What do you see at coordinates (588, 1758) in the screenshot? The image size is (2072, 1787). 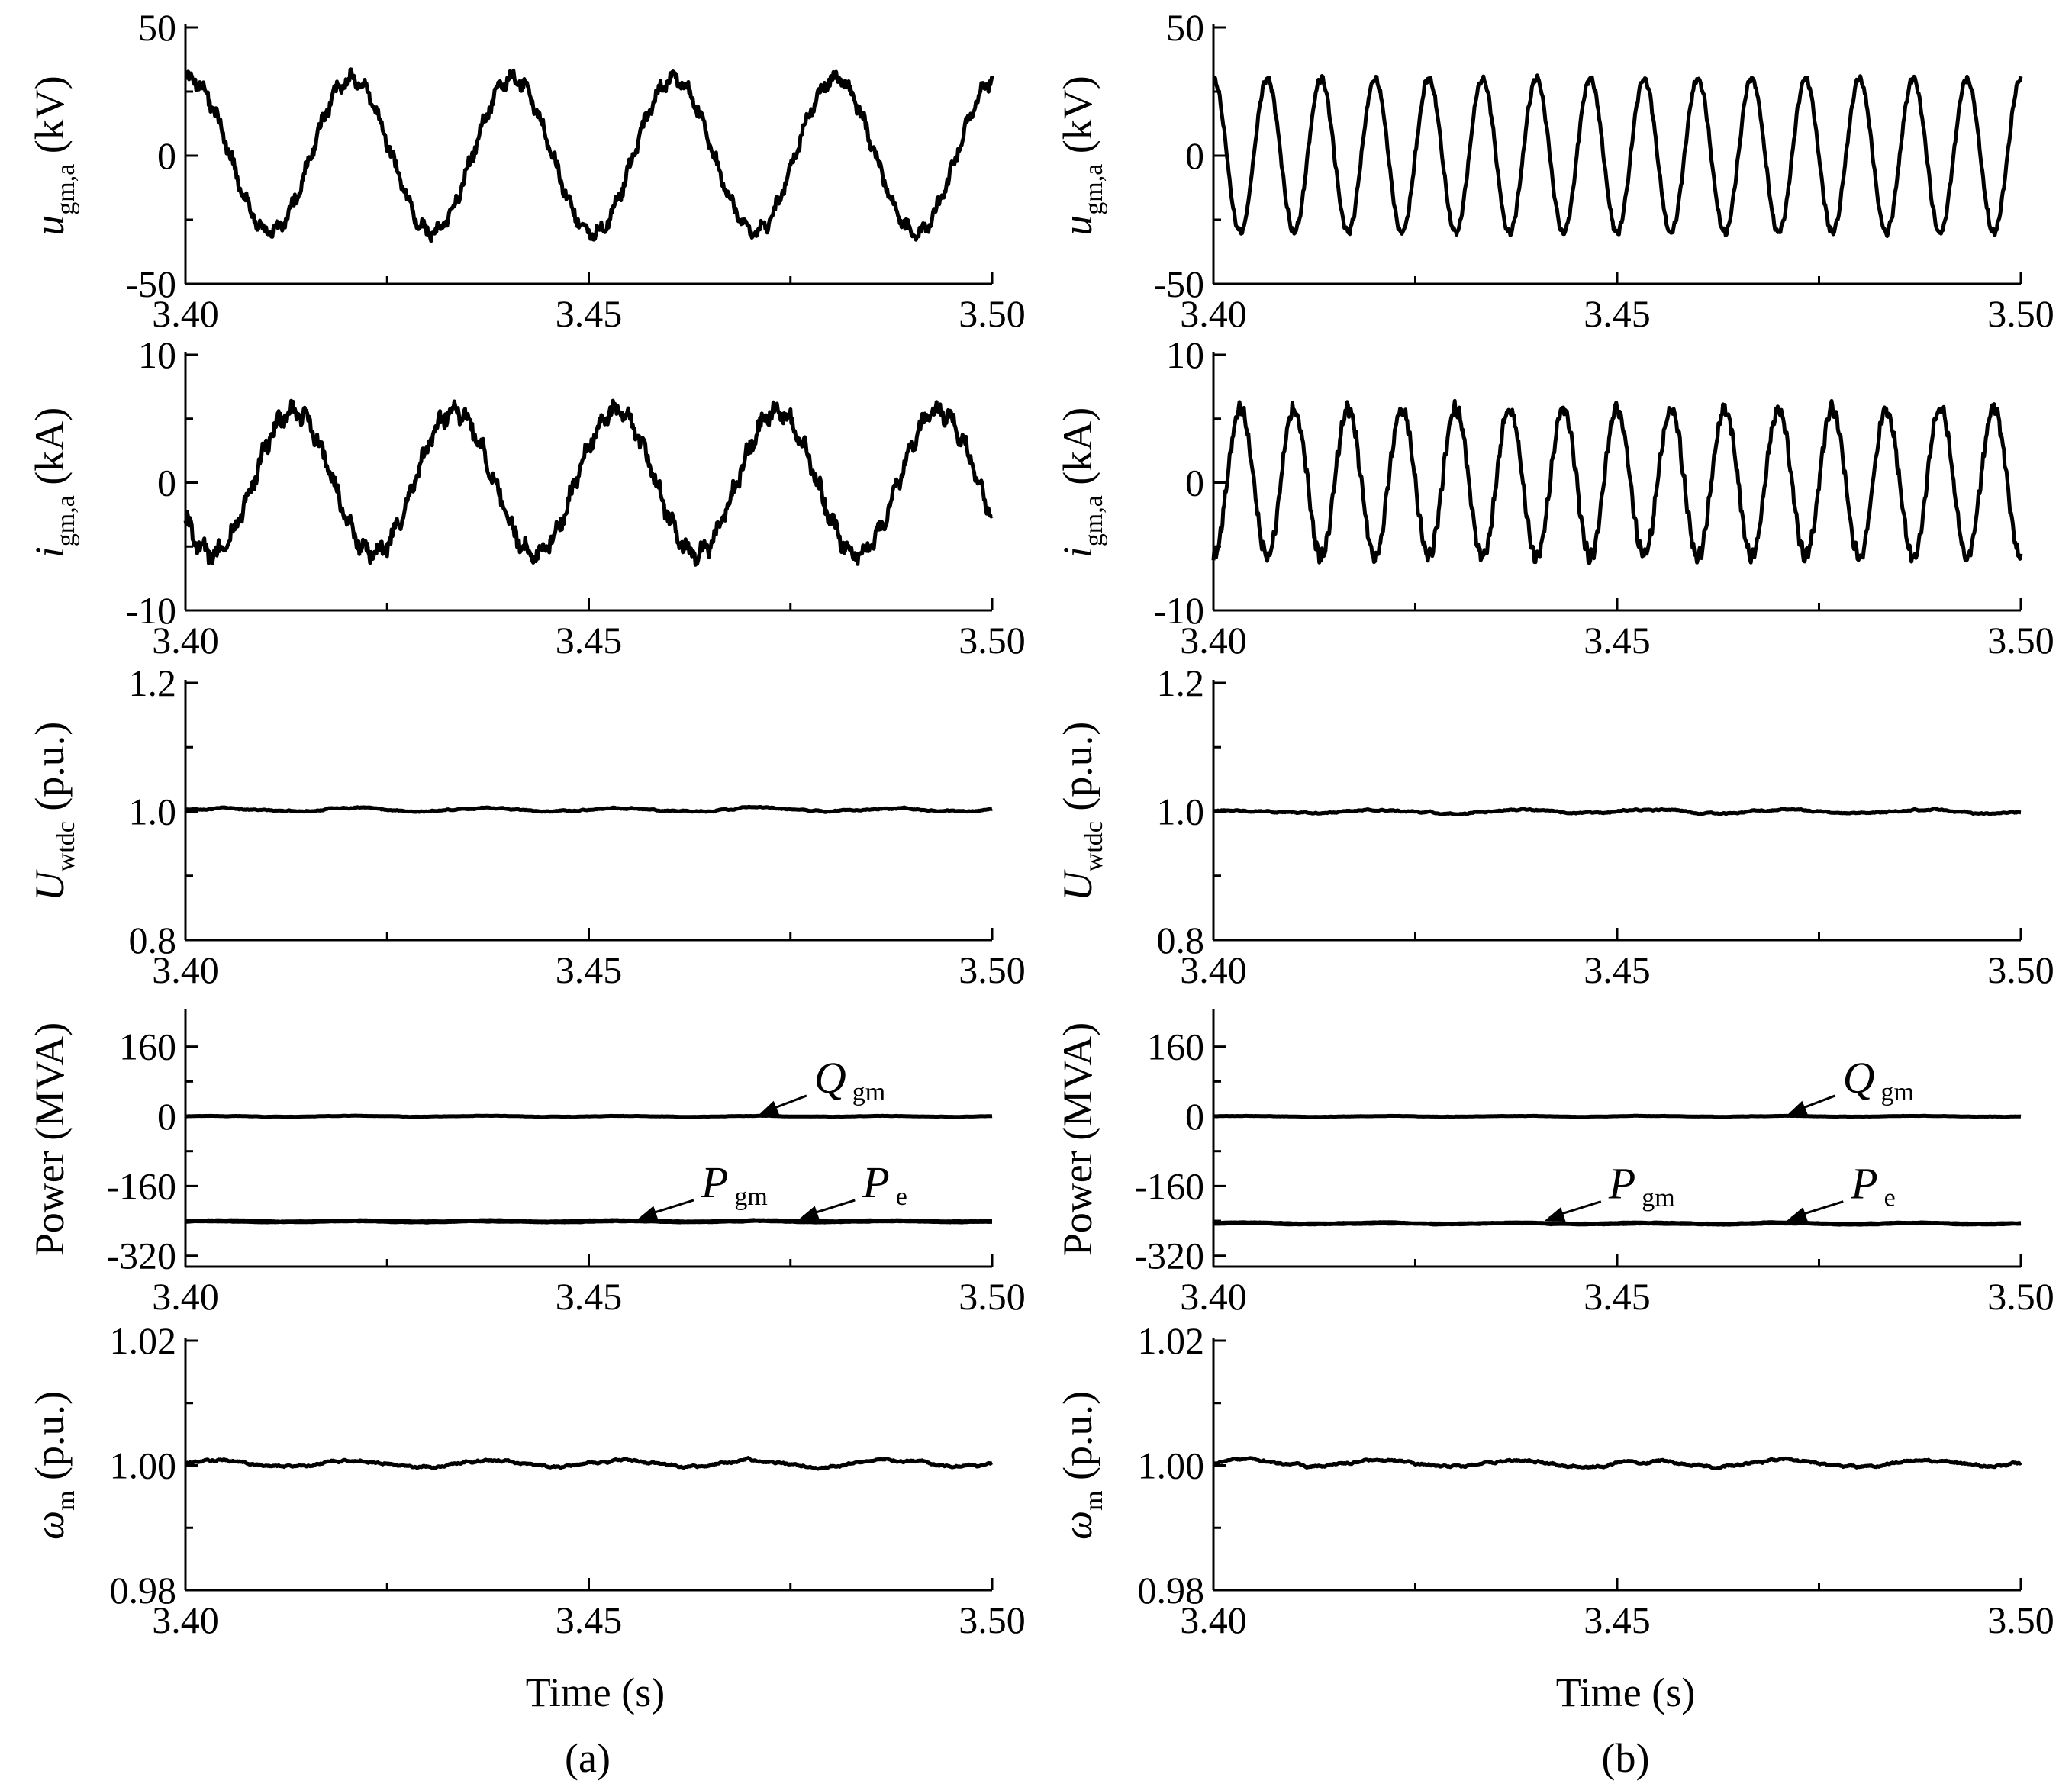 I see `panel-caption-a: (a)` at bounding box center [588, 1758].